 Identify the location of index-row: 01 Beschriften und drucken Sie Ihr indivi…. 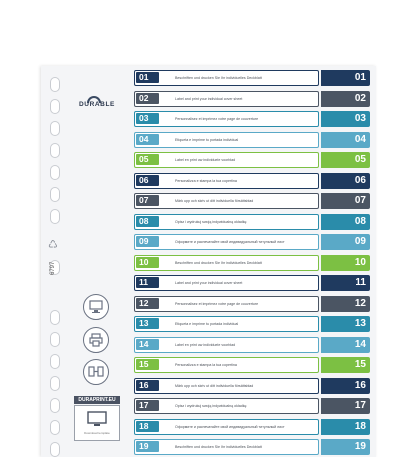
(252, 78).